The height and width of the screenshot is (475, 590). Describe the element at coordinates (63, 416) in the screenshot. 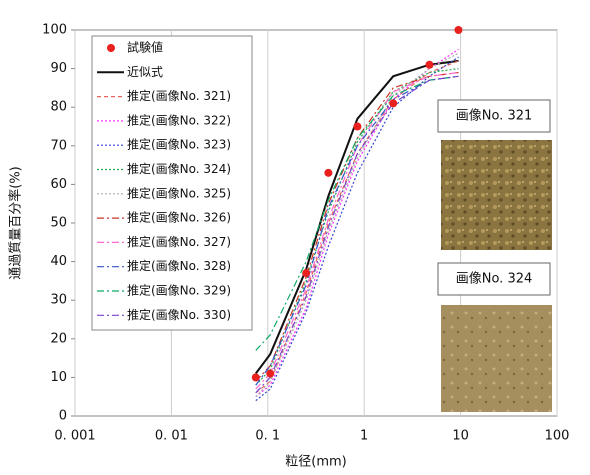

I see `y-tick-label: 0` at that location.